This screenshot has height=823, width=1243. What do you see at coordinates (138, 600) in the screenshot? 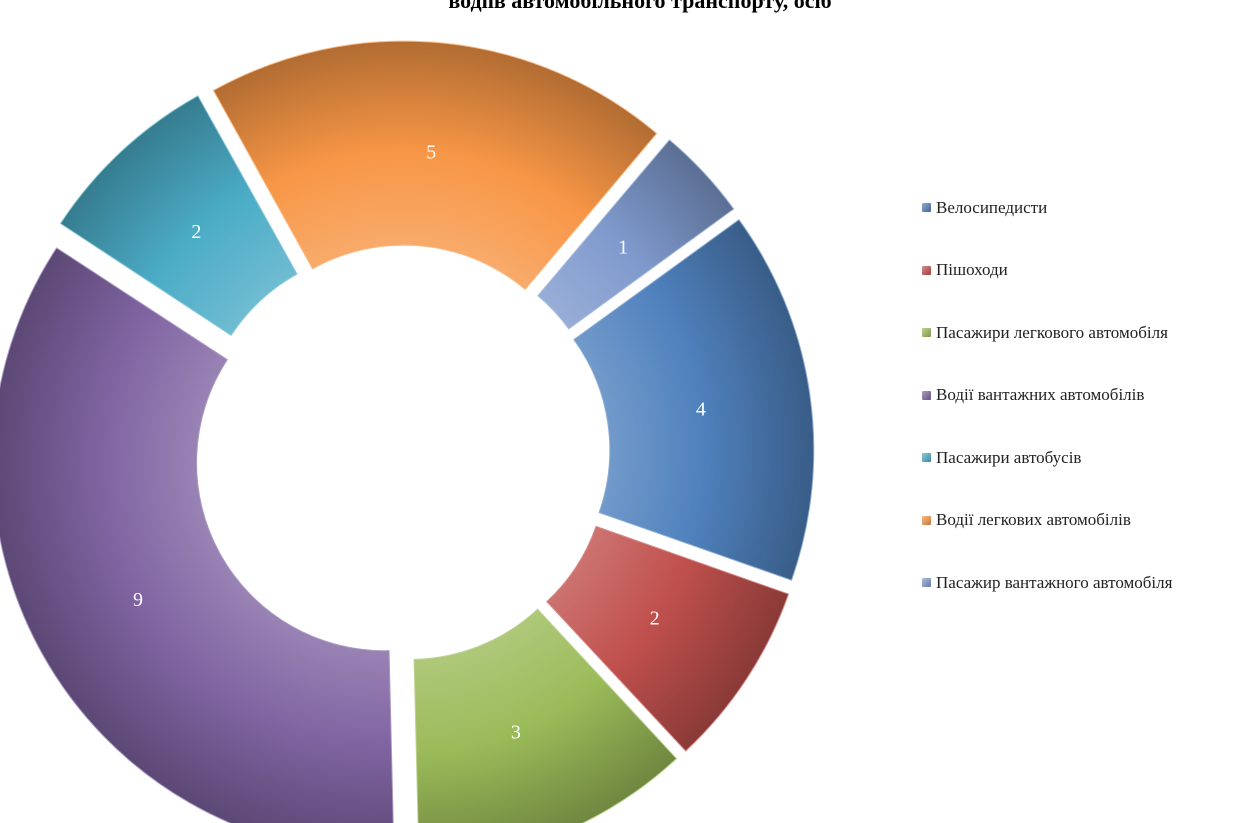
I see `slice-value-label: 9` at bounding box center [138, 600].